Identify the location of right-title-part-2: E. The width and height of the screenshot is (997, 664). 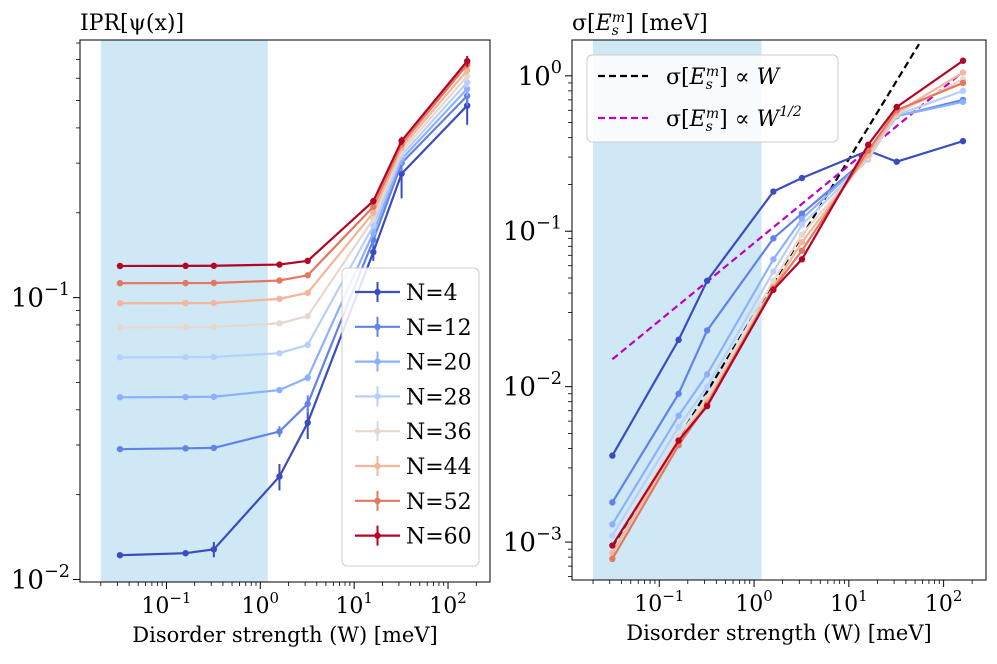
(603, 23).